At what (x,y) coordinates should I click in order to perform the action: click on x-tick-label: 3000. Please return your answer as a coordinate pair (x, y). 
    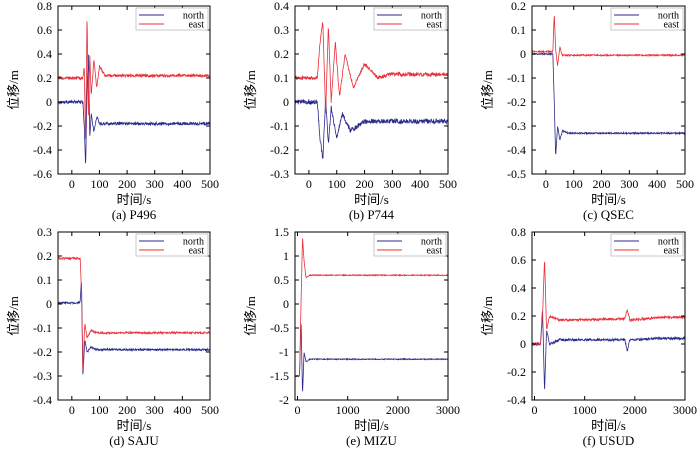
    Looking at the image, I should click on (448, 410).